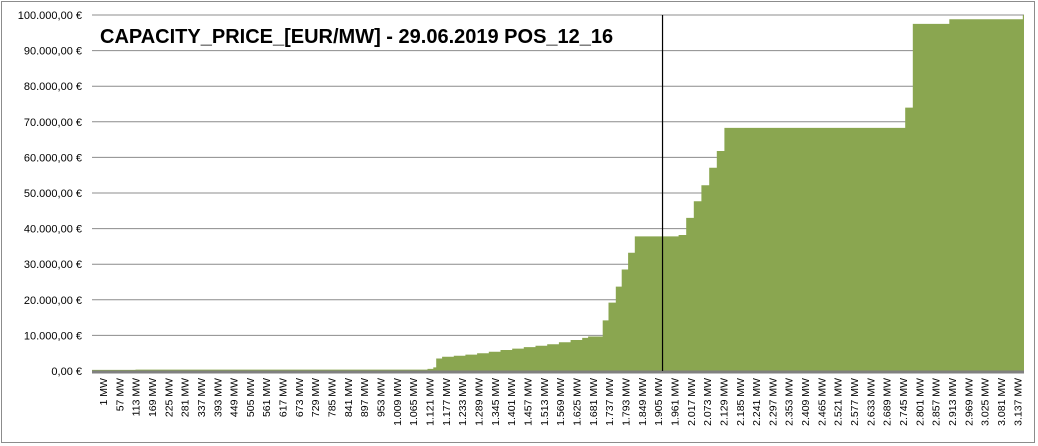  I want to click on x-tick-label: 3.081 MW, so click(1002, 402).